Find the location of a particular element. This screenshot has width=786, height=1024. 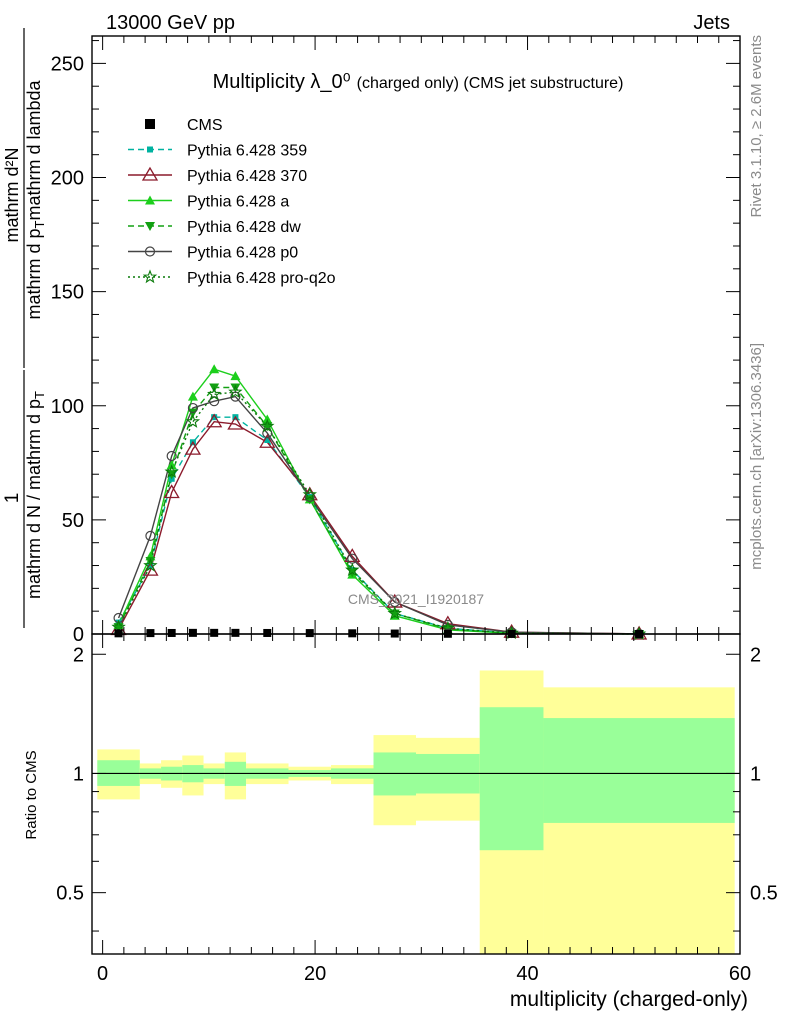

x-tick-label-3: 60 is located at coordinates (740, 974).